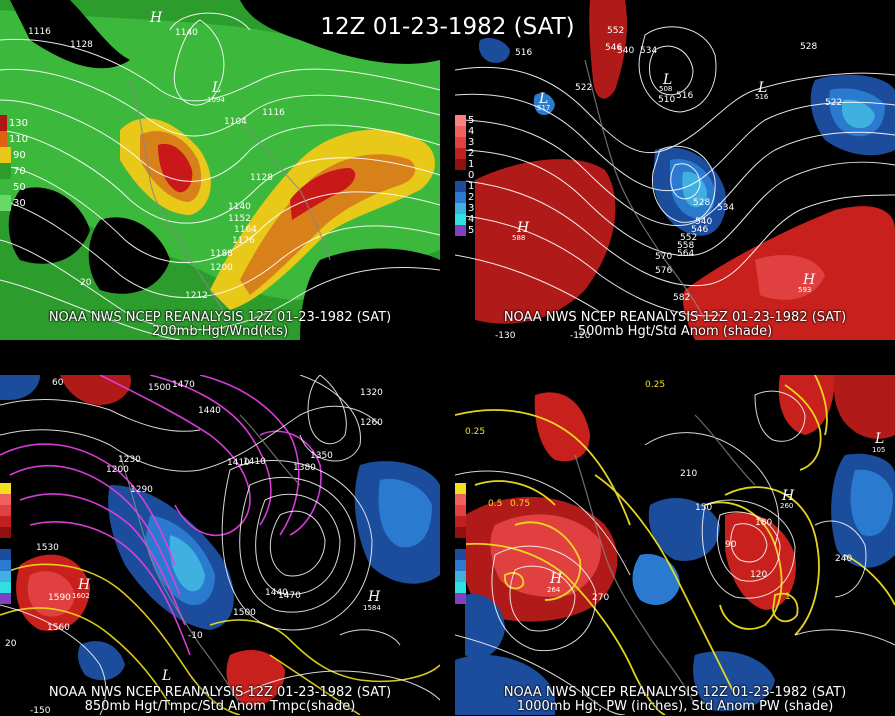 This screenshot has width=895, height=716. Describe the element at coordinates (58, 628) in the screenshot. I see `contour-label: 1560` at that location.